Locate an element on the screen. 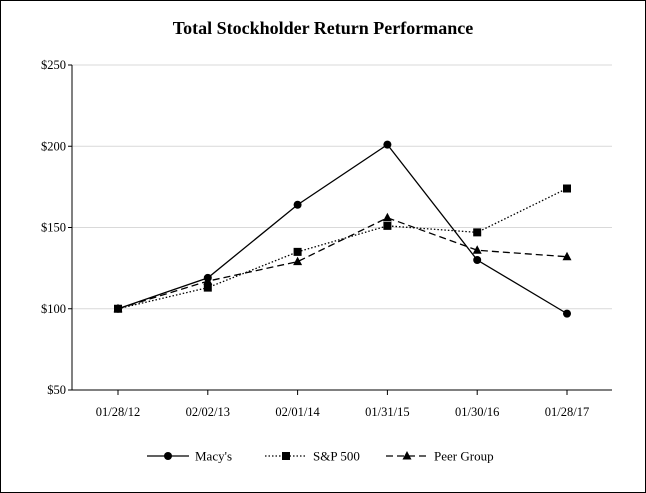 This screenshot has width=646, height=493. y-tick-label: $50 is located at coordinates (56, 390).